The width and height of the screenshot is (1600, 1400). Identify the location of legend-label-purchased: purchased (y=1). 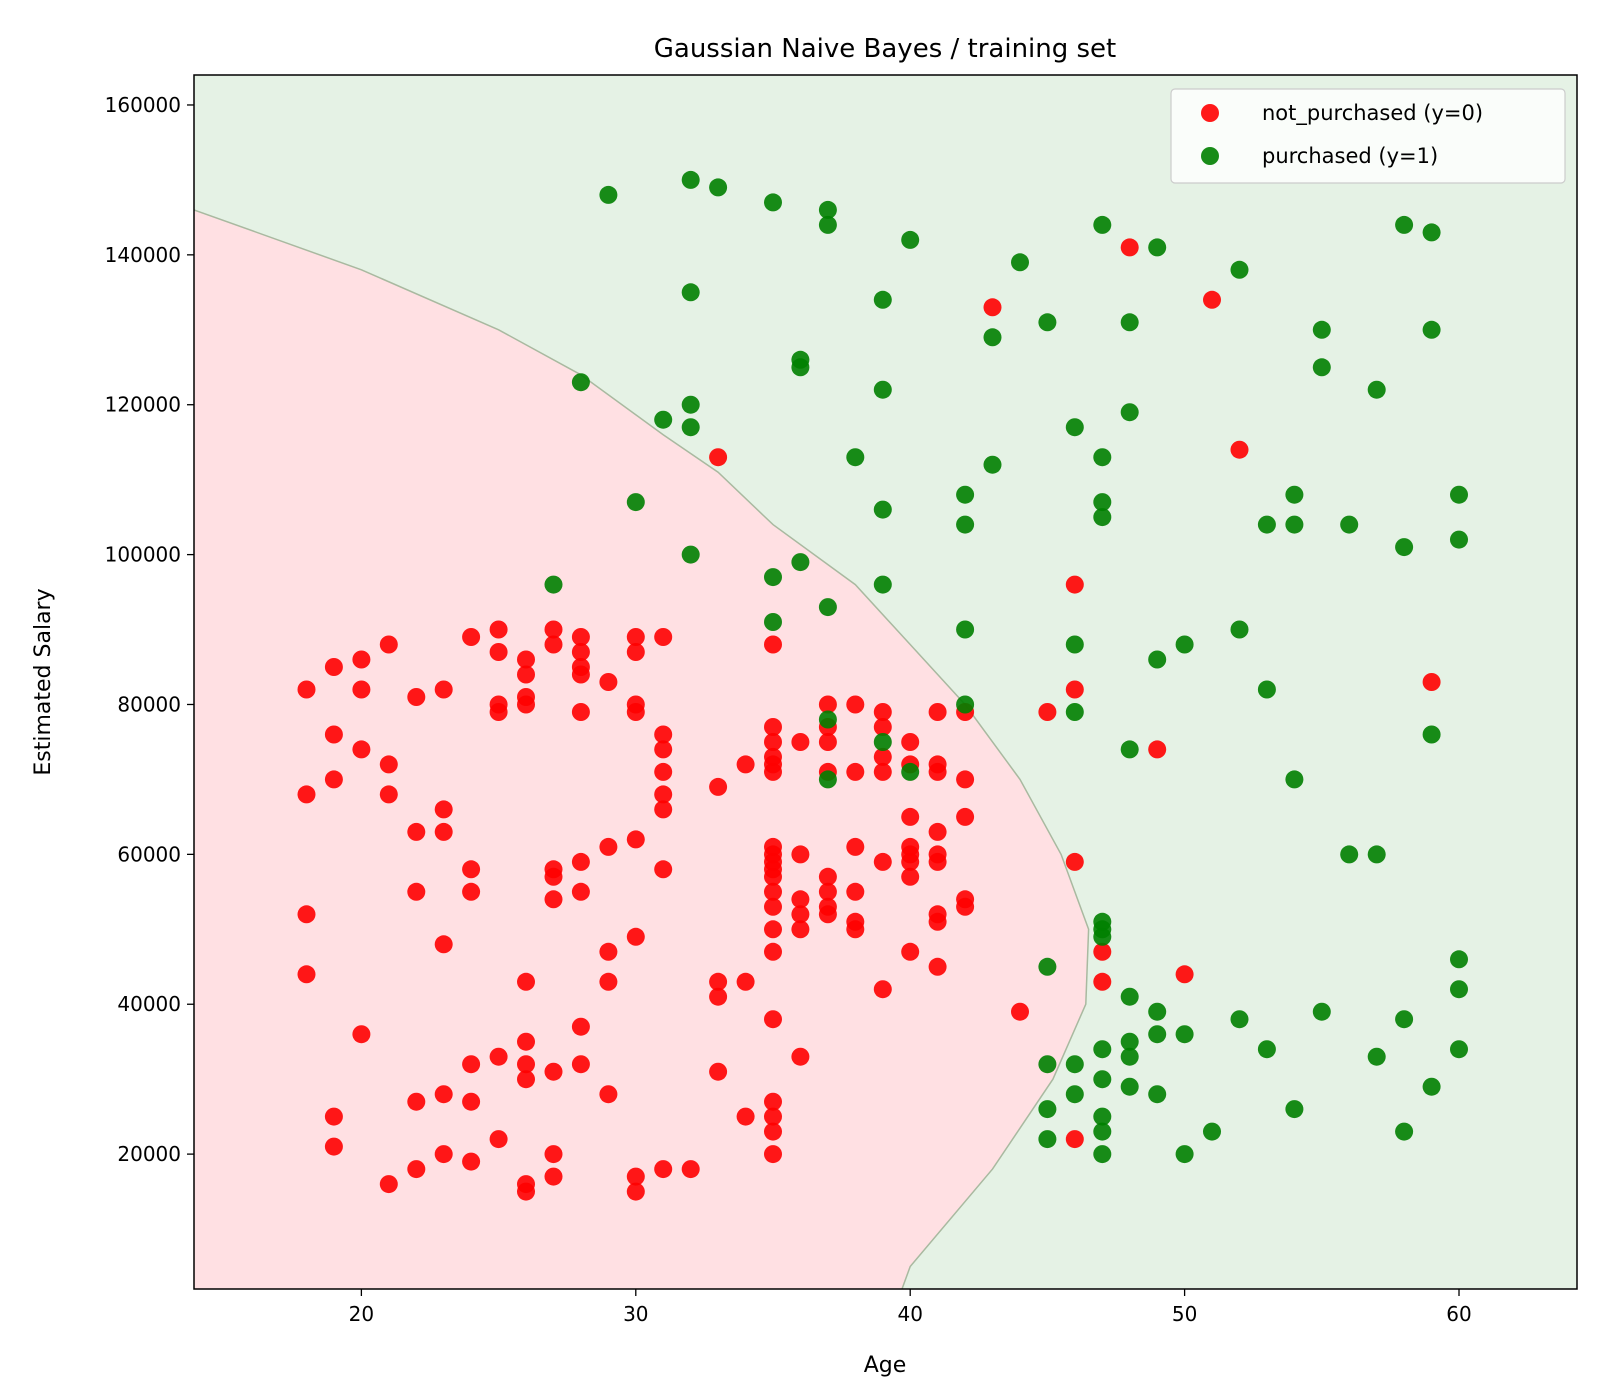
(1350, 156).